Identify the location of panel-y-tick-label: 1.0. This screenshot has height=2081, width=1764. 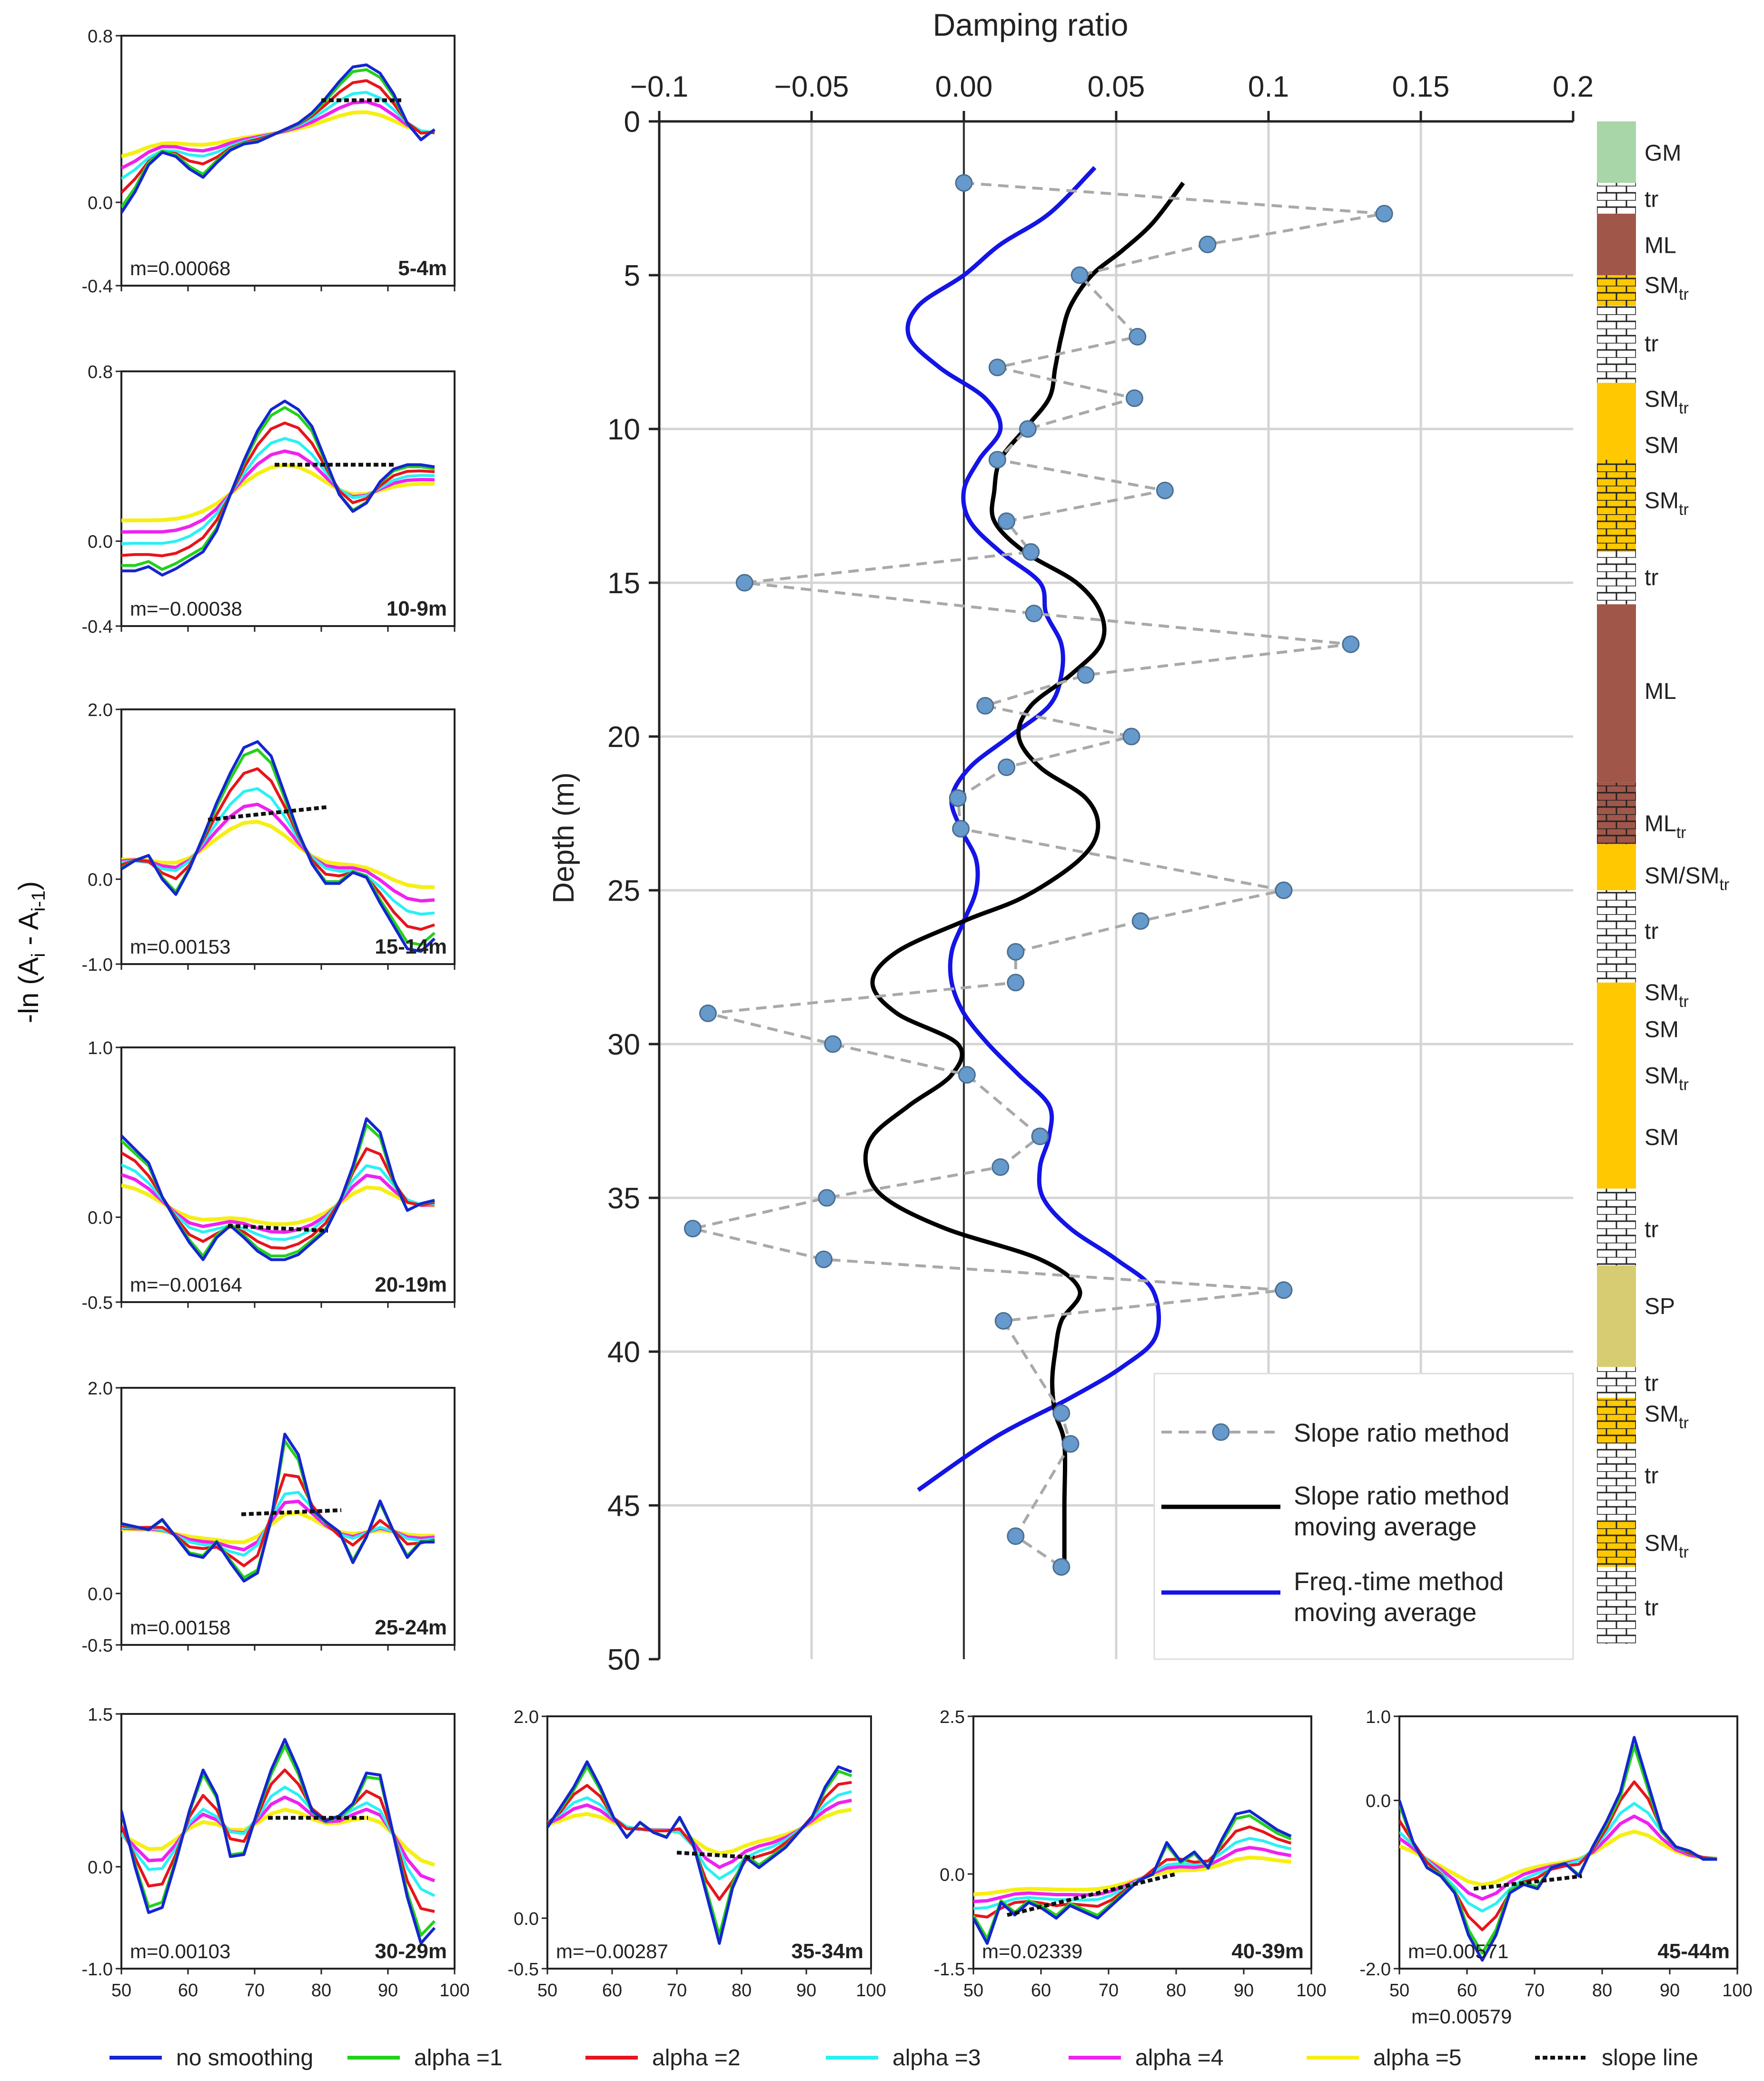
(1378, 1717).